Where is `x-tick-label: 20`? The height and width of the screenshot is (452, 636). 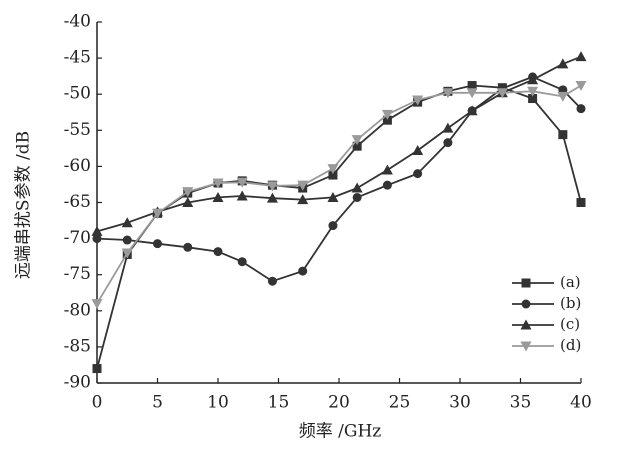 x-tick-label: 20 is located at coordinates (339, 403).